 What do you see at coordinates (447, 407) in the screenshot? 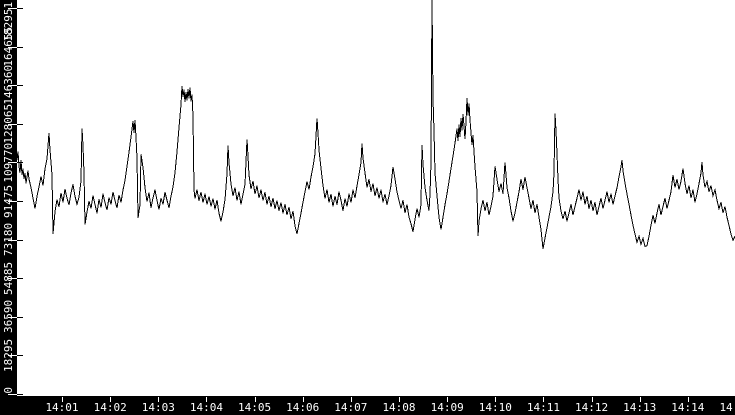
I see `x-tick-label: 14:09` at bounding box center [447, 407].